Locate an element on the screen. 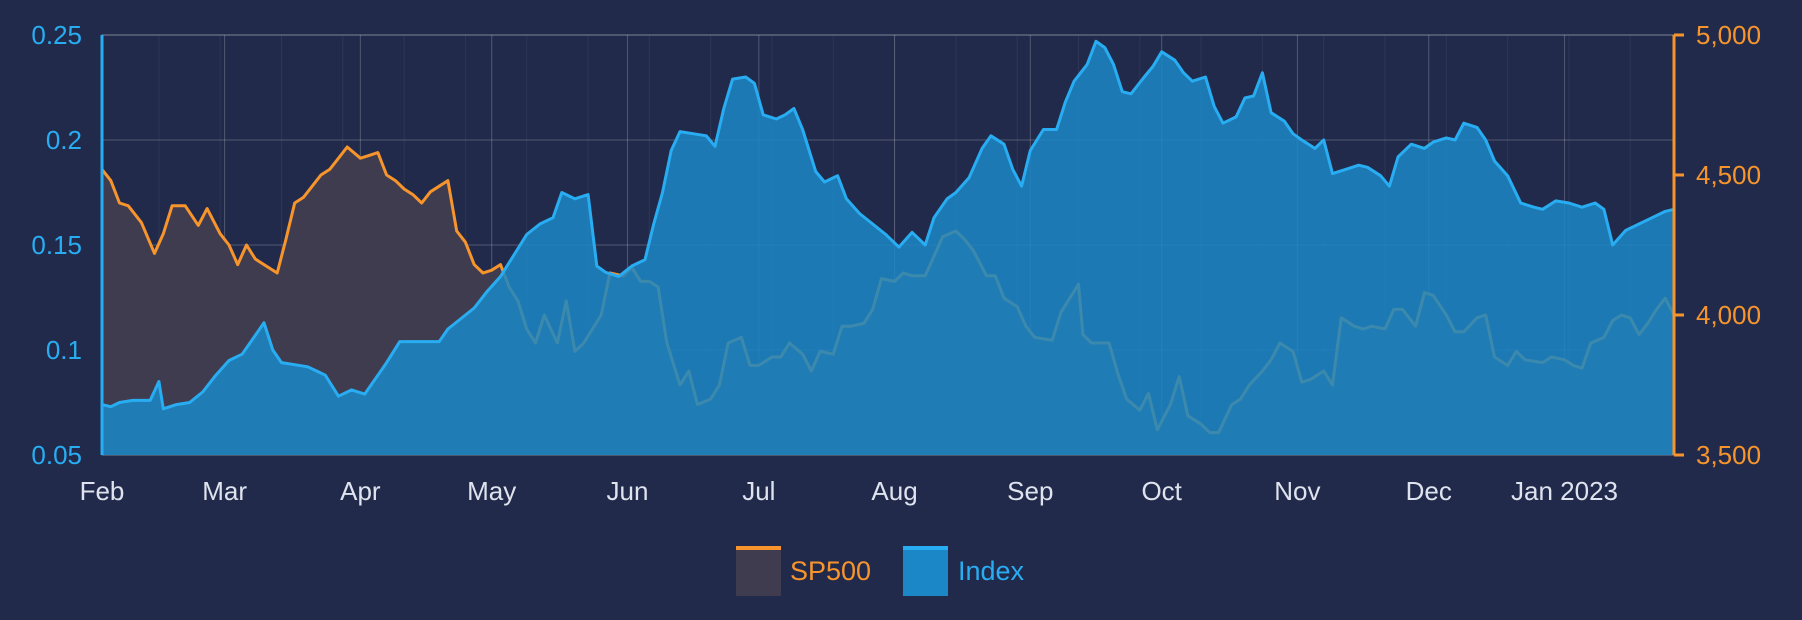 Image resolution: width=1802 pixels, height=620 pixels. legend-swatch-sp500 is located at coordinates (758, 572).